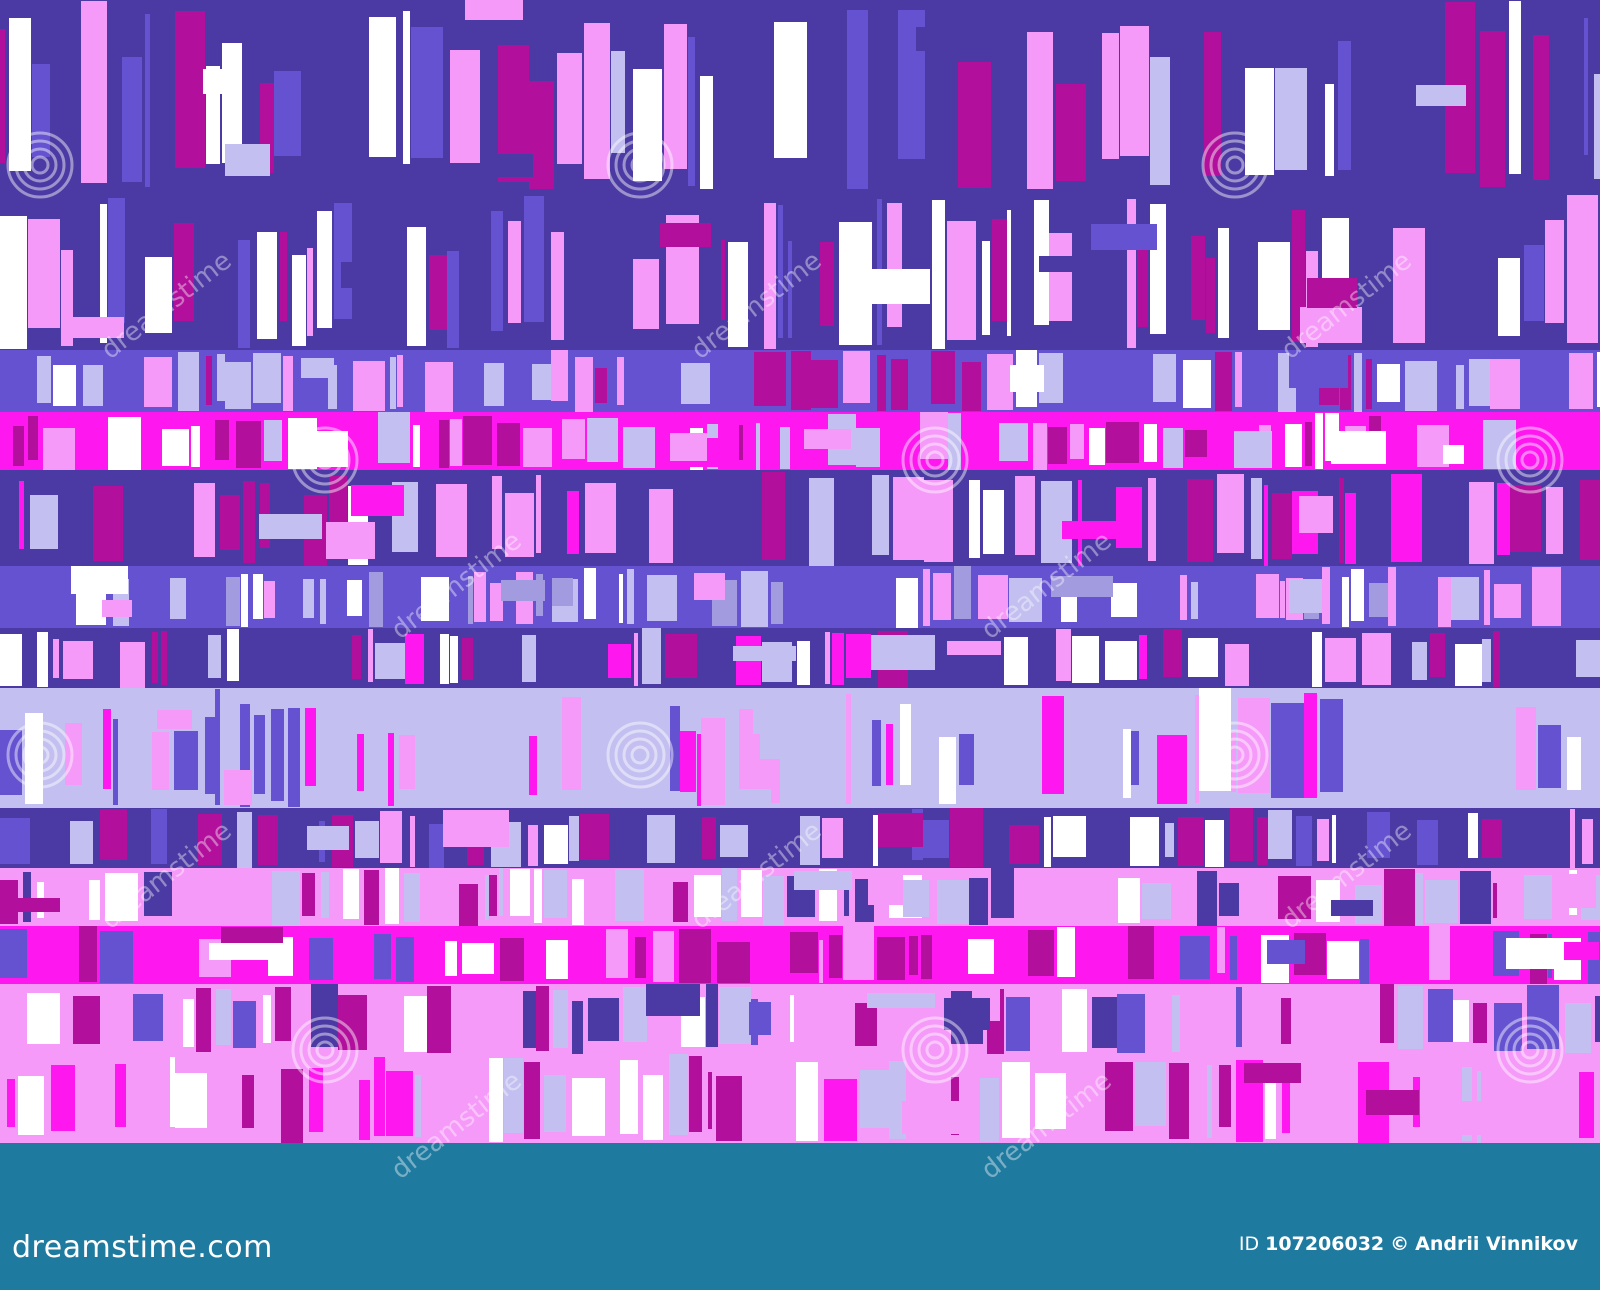 Image resolution: width=1600 pixels, height=1290 pixels. I want to click on dreamstime-logo: dreamstime.com, so click(142, 1247).